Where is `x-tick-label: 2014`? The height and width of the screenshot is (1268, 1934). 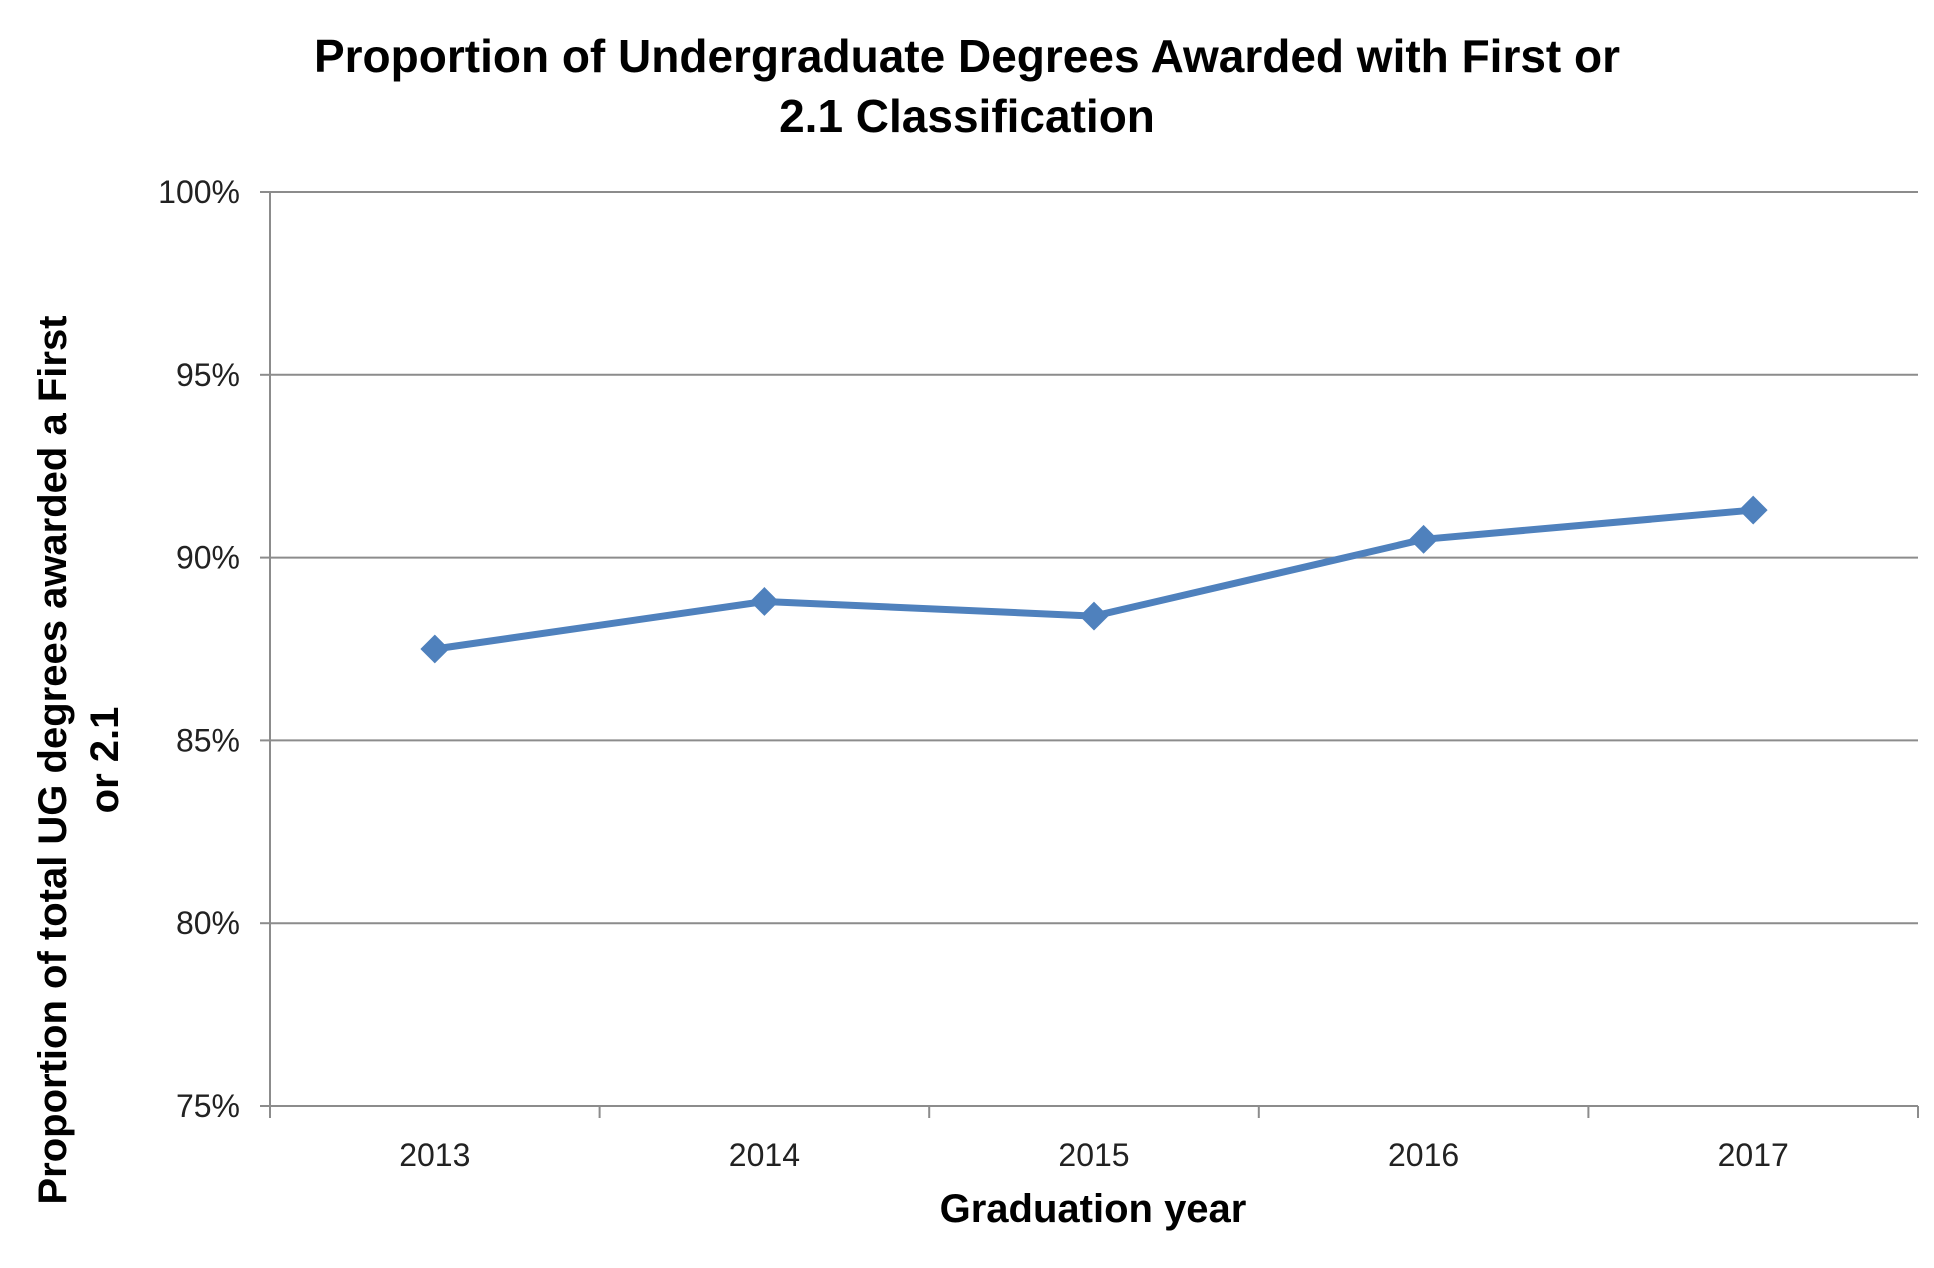 x-tick-label: 2014 is located at coordinates (764, 1155).